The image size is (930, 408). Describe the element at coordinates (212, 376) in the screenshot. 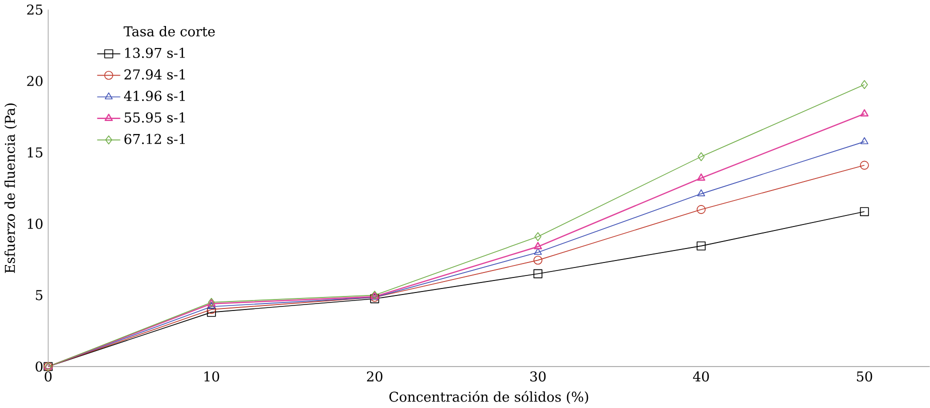

I see `x-tick-label: 10` at that location.